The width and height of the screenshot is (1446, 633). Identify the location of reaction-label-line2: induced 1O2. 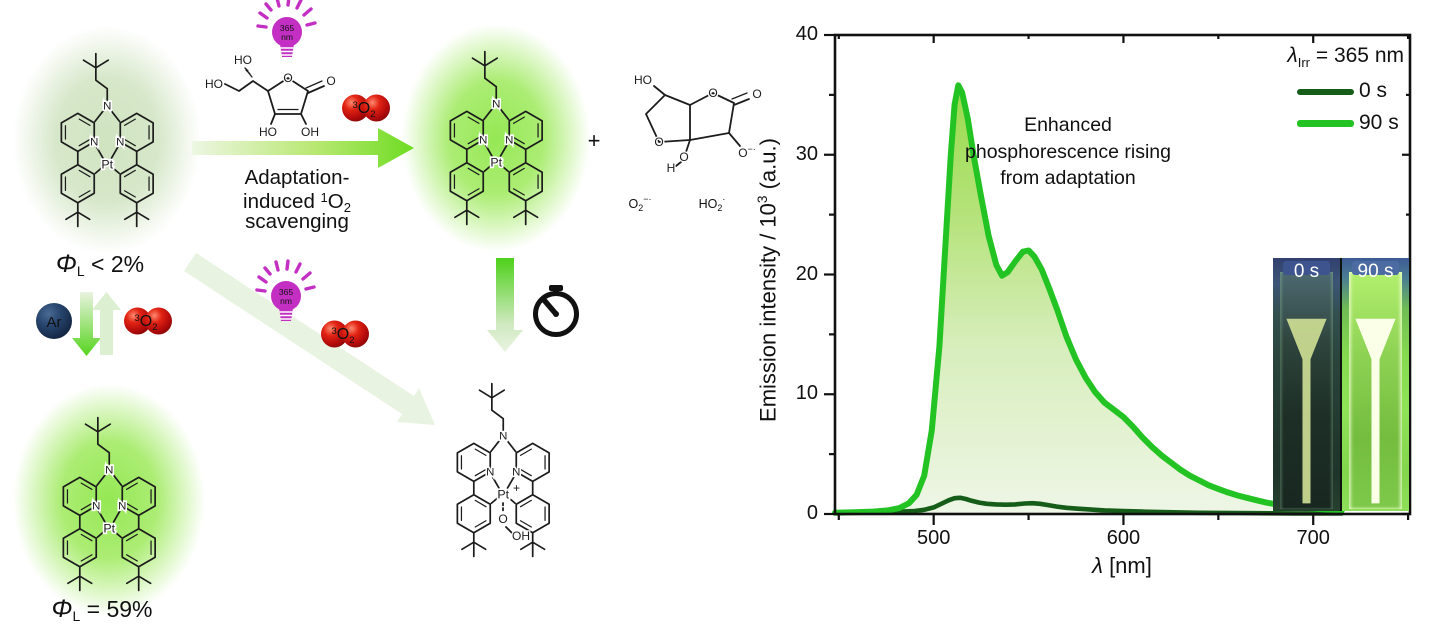
(297, 202).